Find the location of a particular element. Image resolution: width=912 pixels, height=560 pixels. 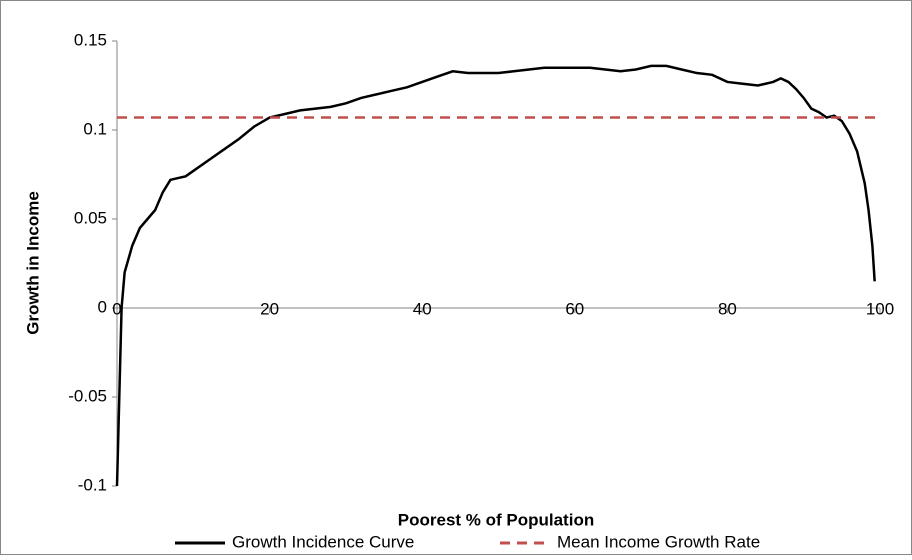

y-tick-label: 0.15 is located at coordinates (90, 39).